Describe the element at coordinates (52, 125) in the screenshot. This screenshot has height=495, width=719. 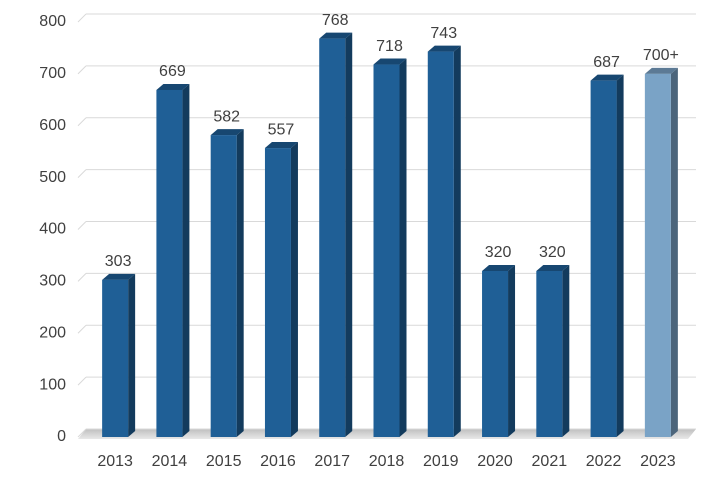
I see `y-tick-label: 600` at that location.